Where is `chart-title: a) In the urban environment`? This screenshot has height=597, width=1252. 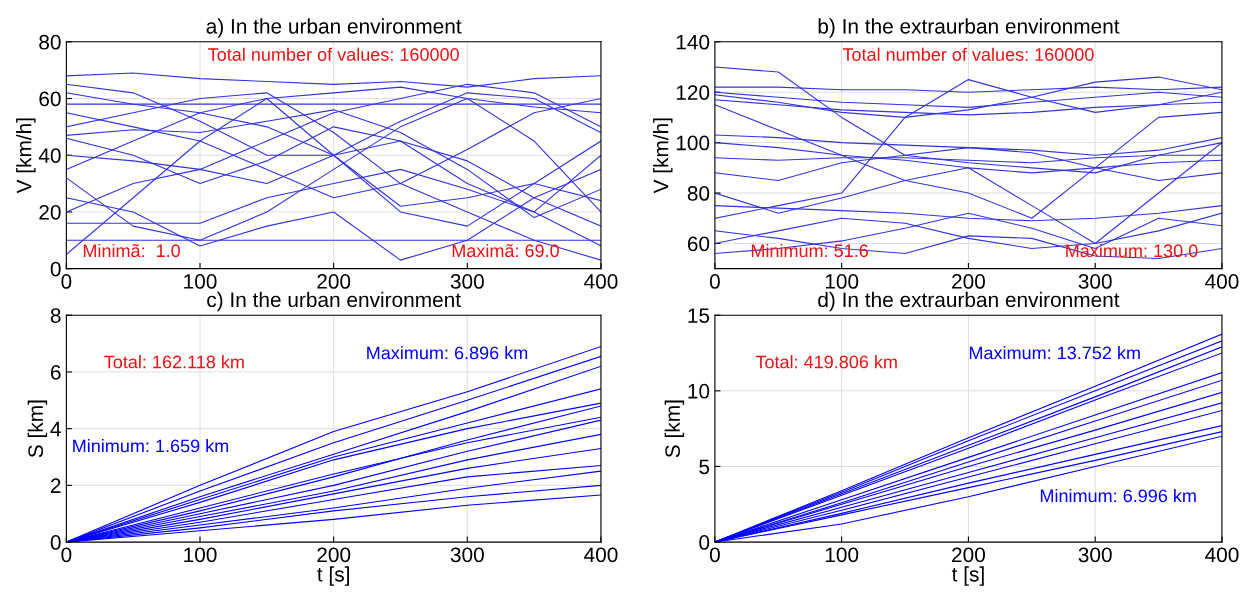 chart-title: a) In the urban environment is located at coordinates (334, 28).